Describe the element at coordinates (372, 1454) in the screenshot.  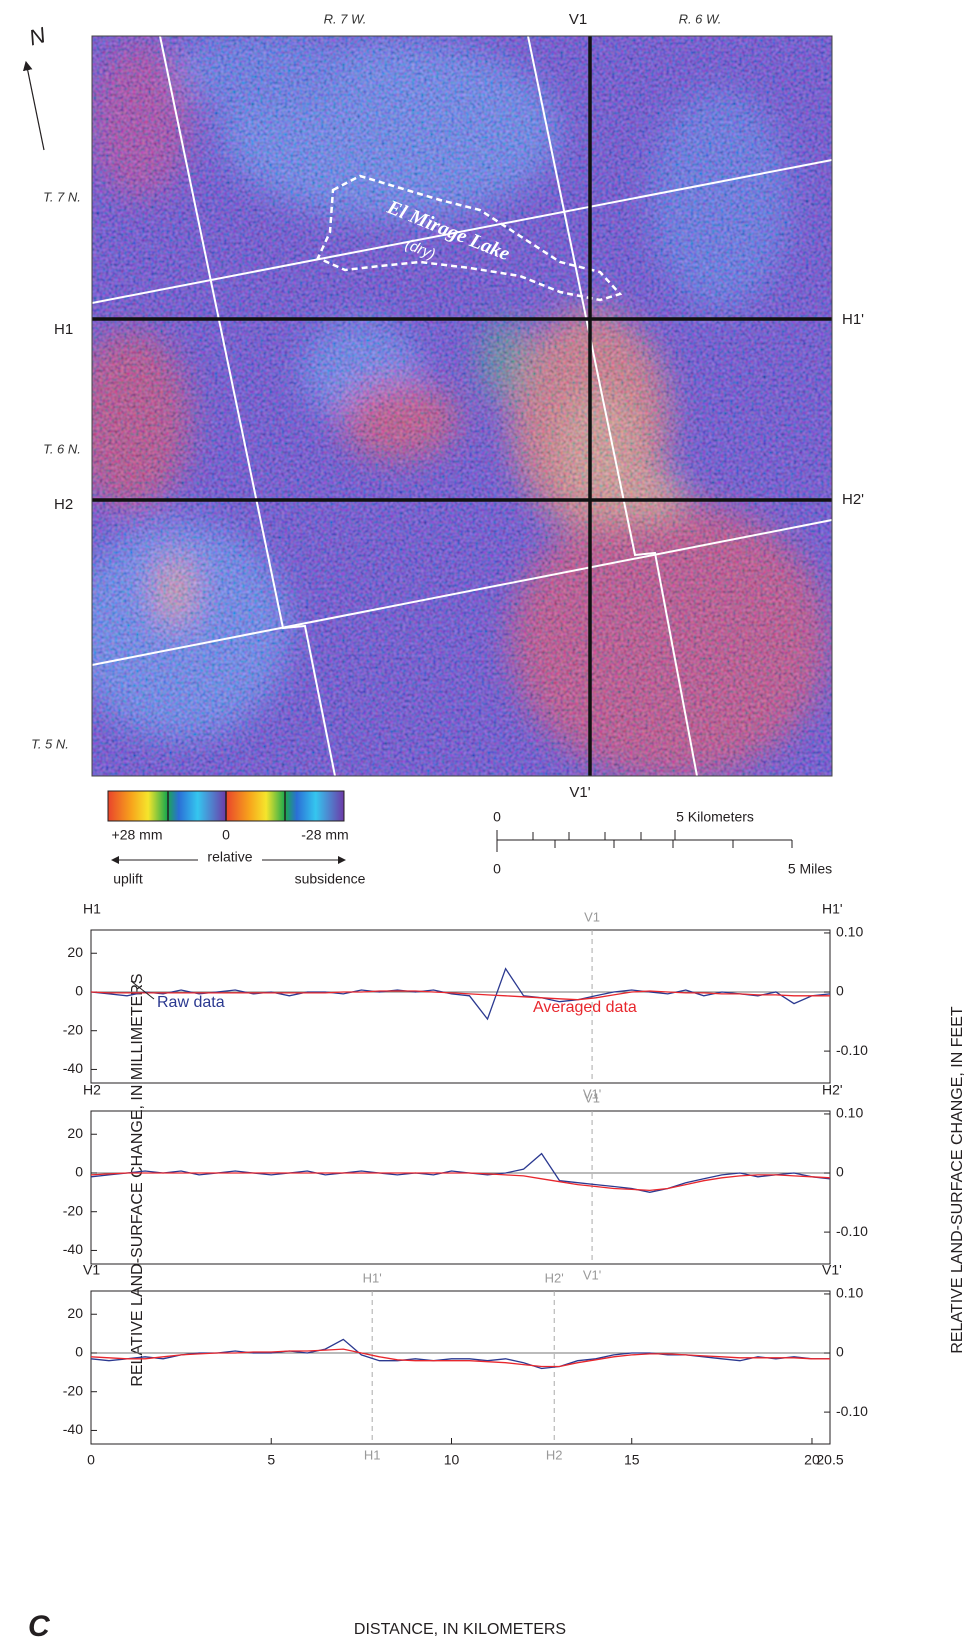
I see `marker-label: H1` at that location.